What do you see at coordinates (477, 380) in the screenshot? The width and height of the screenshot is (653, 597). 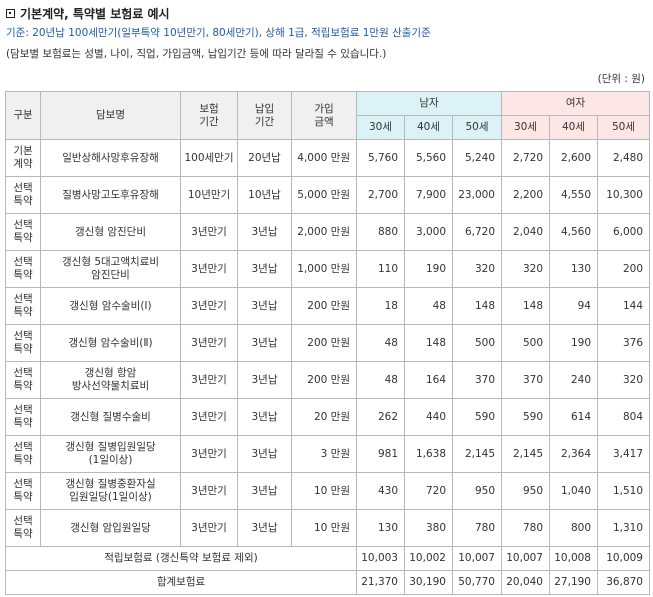 I see `row-male-premium: 370` at bounding box center [477, 380].